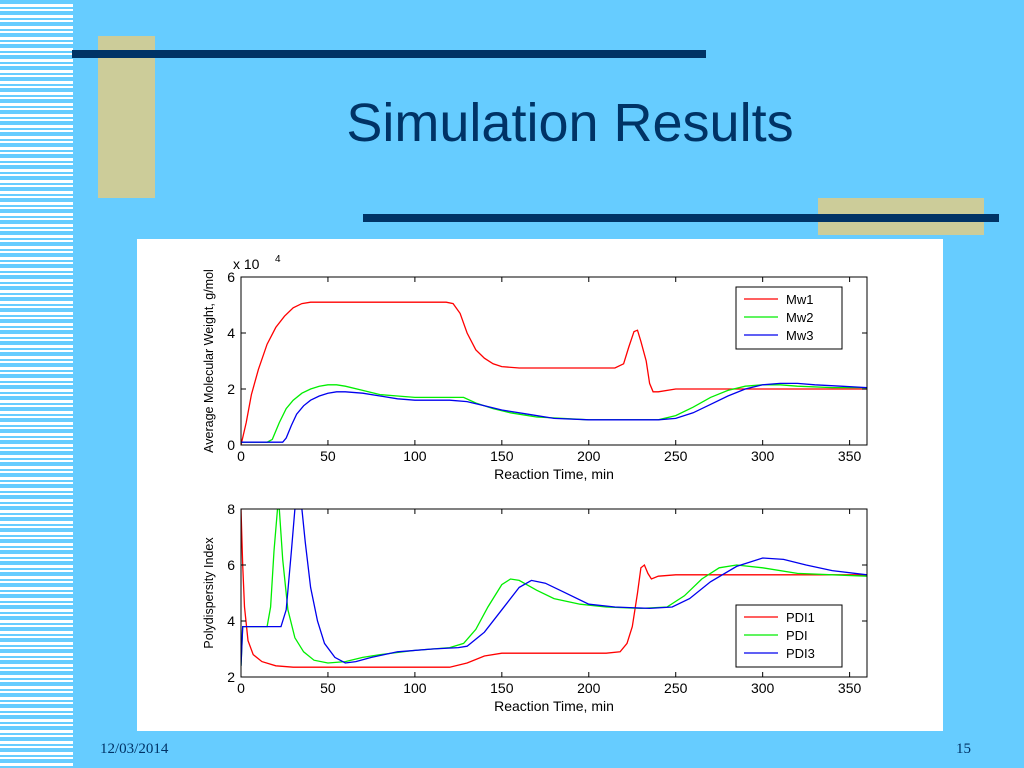 The width and height of the screenshot is (1024, 768). Describe the element at coordinates (231, 677) in the screenshot. I see `pdi-y-tick-label: 2` at that location.